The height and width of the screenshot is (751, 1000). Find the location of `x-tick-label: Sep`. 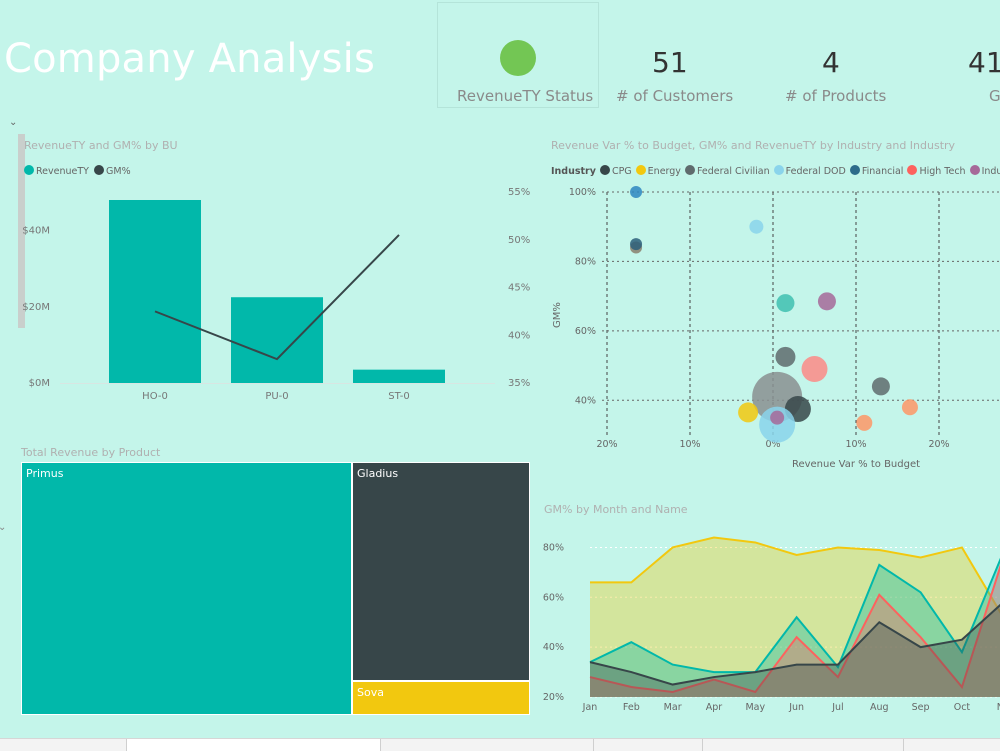

x-tick-label: Sep is located at coordinates (921, 707).